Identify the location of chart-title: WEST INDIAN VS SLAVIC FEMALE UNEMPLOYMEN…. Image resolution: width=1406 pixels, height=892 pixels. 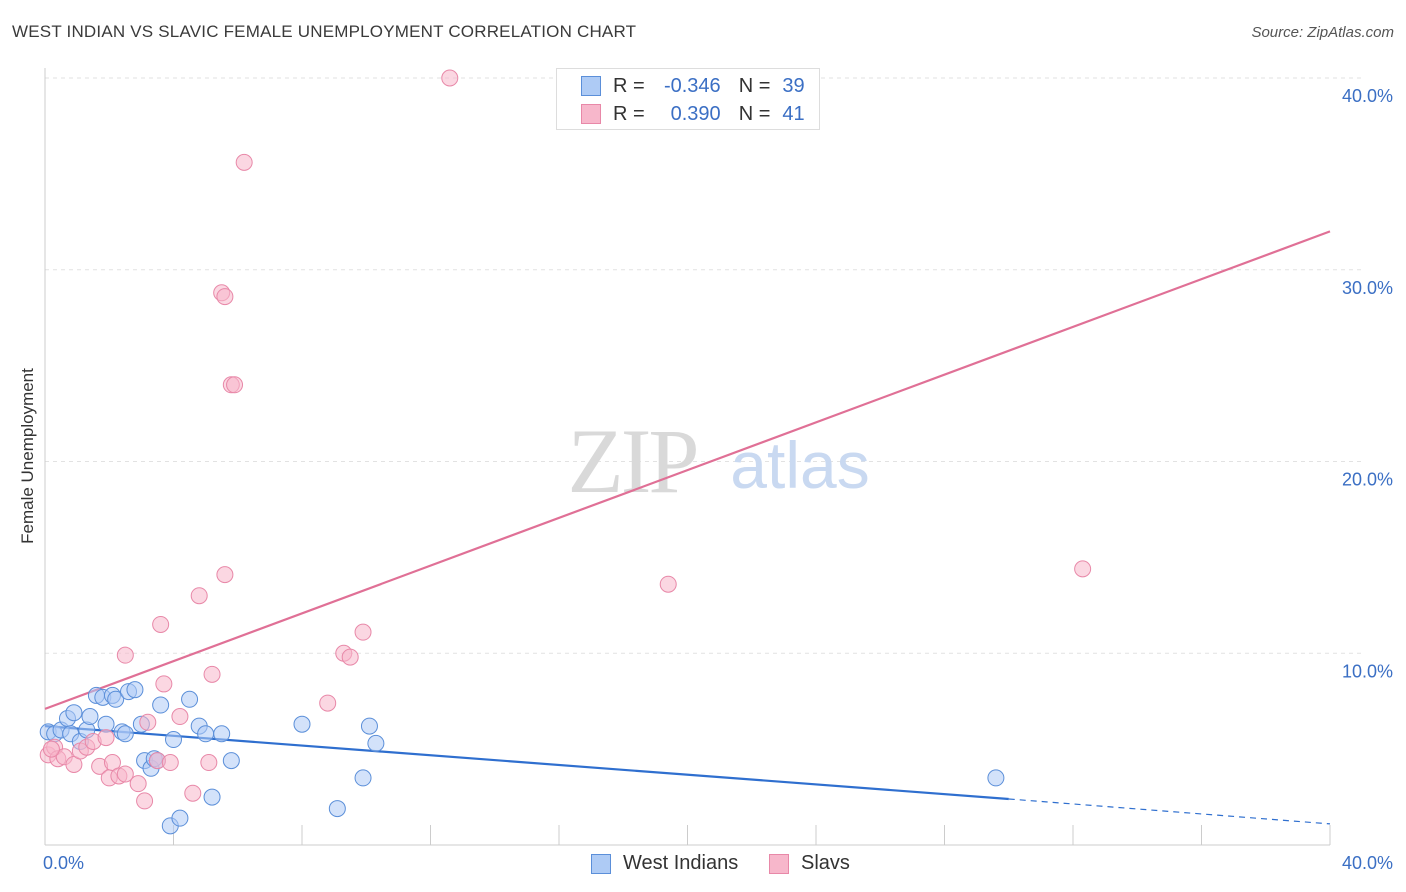
(324, 31).